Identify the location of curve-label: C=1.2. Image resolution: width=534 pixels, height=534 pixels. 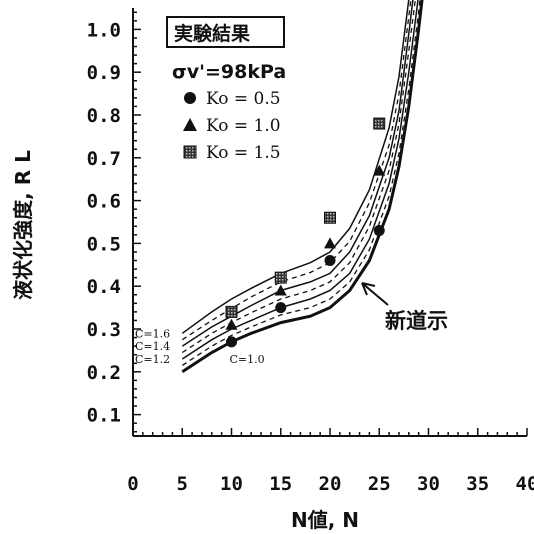
(152, 359).